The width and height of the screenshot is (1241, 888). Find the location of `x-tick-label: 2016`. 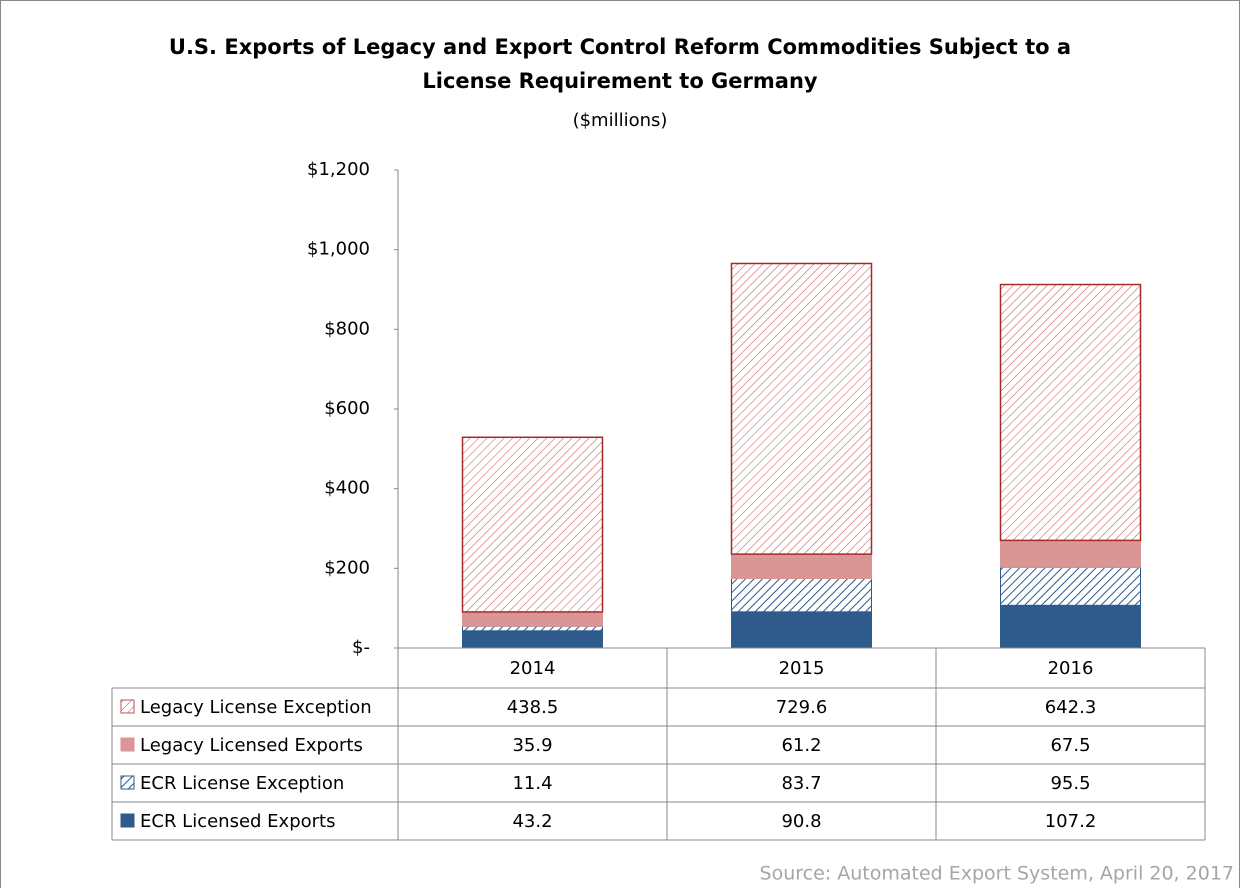

x-tick-label: 2016 is located at coordinates (1071, 668).